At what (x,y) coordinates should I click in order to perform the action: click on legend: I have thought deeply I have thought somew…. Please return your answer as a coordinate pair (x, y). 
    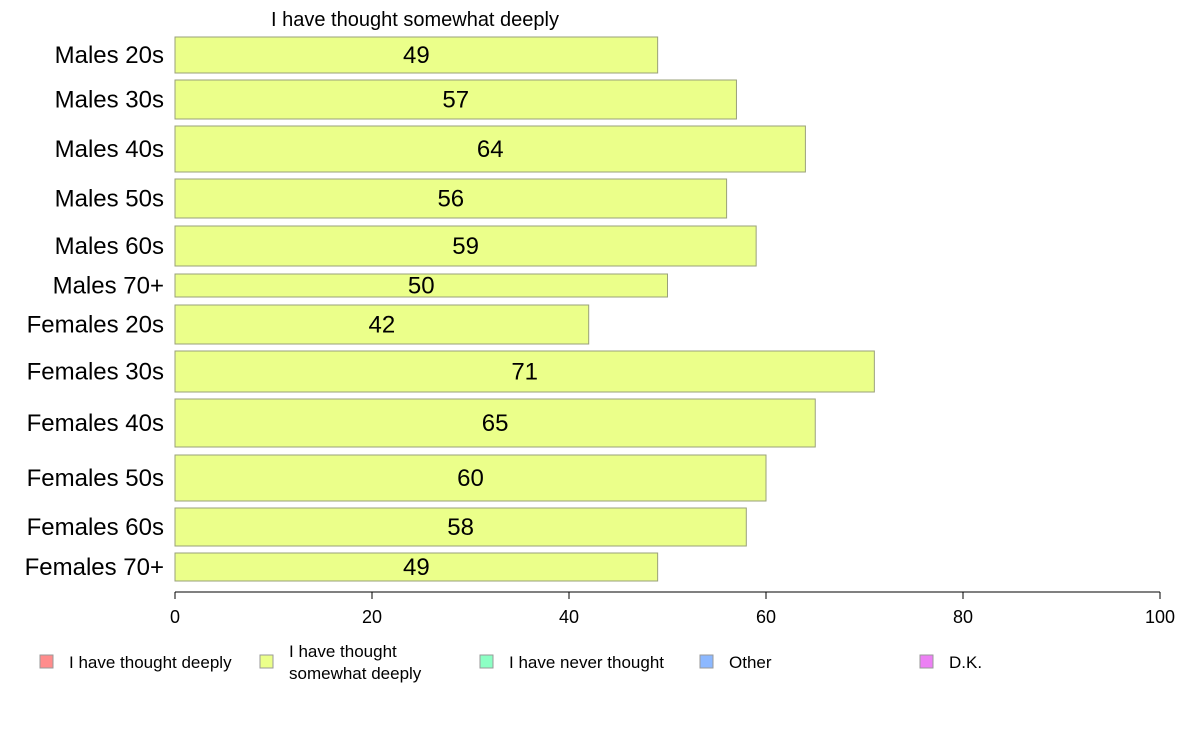
    Looking at the image, I should click on (510, 662).